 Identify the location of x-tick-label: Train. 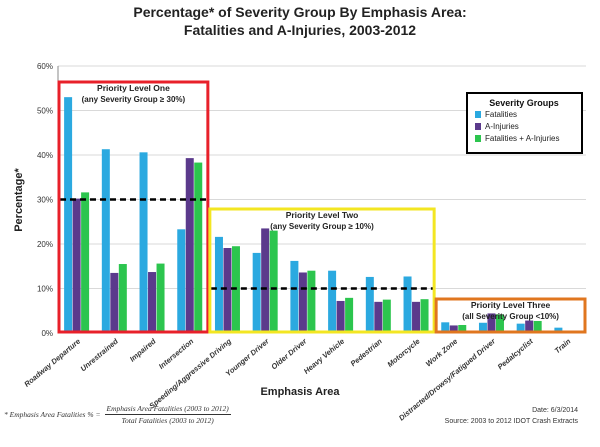
(563, 345).